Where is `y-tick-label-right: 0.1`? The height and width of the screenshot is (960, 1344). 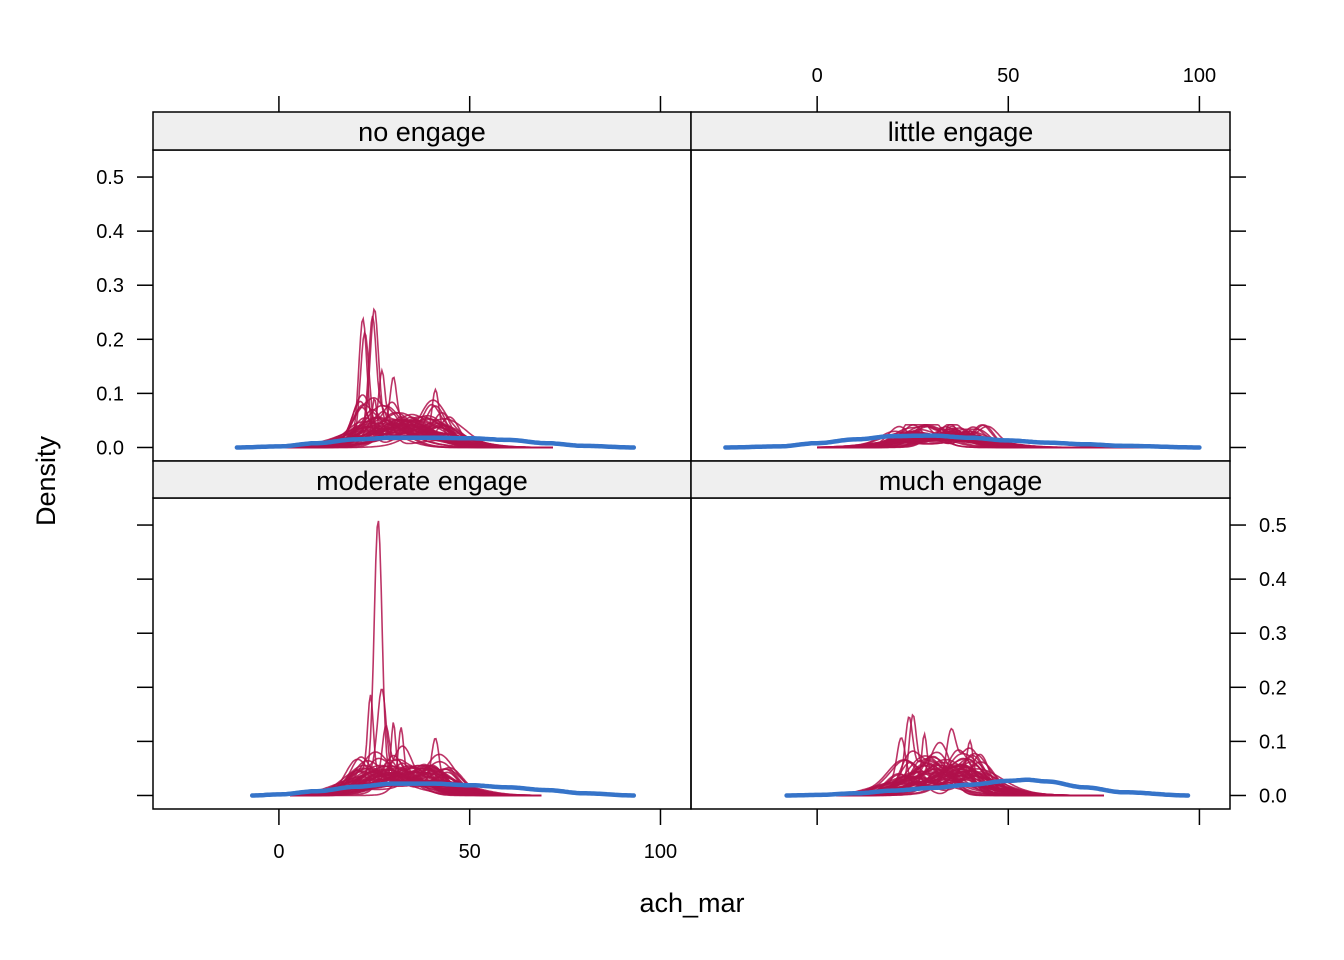 y-tick-label-right: 0.1 is located at coordinates (1273, 742).